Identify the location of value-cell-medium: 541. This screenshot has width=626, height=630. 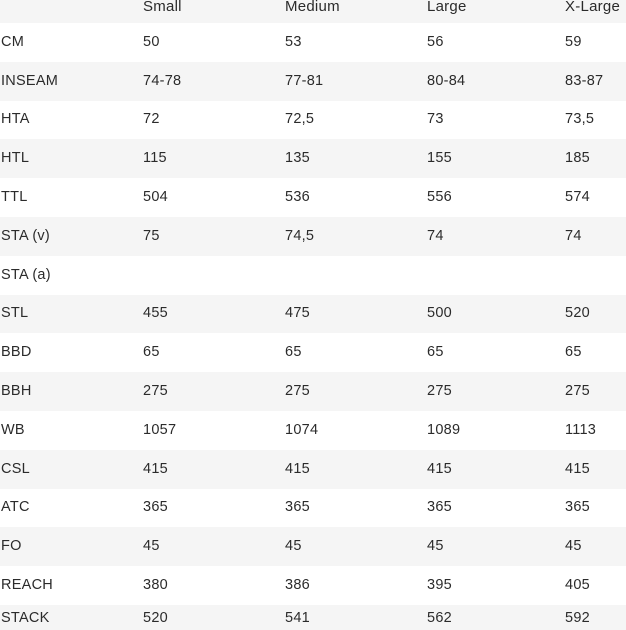
(297, 617).